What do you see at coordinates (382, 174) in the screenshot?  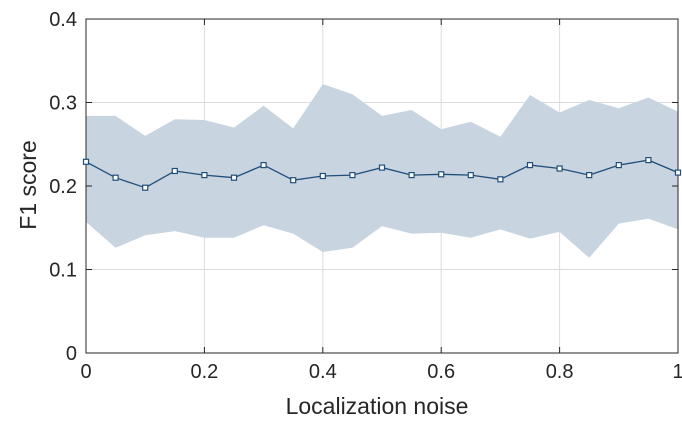 I see `series-markers` at bounding box center [382, 174].